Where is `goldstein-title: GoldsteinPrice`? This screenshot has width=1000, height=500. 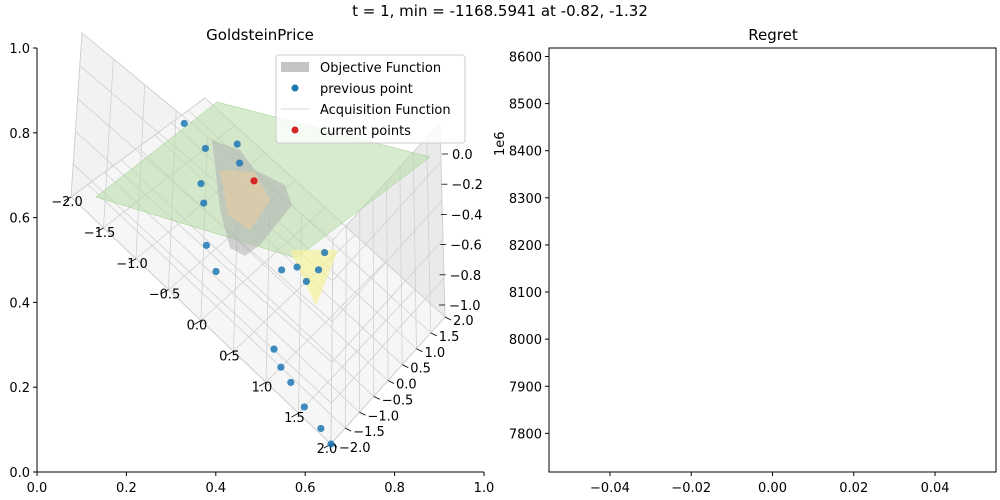
goldstein-title: GoldsteinPrice is located at coordinates (260, 35).